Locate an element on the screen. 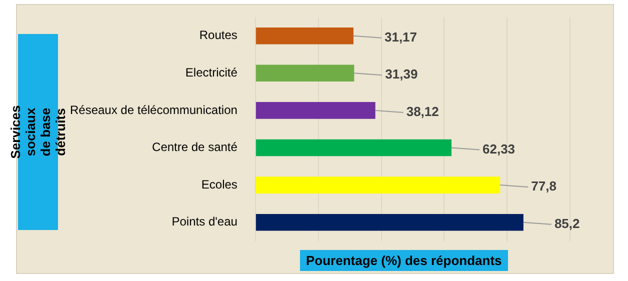 The image size is (628, 281). data-label: 31,39 is located at coordinates (401, 74).